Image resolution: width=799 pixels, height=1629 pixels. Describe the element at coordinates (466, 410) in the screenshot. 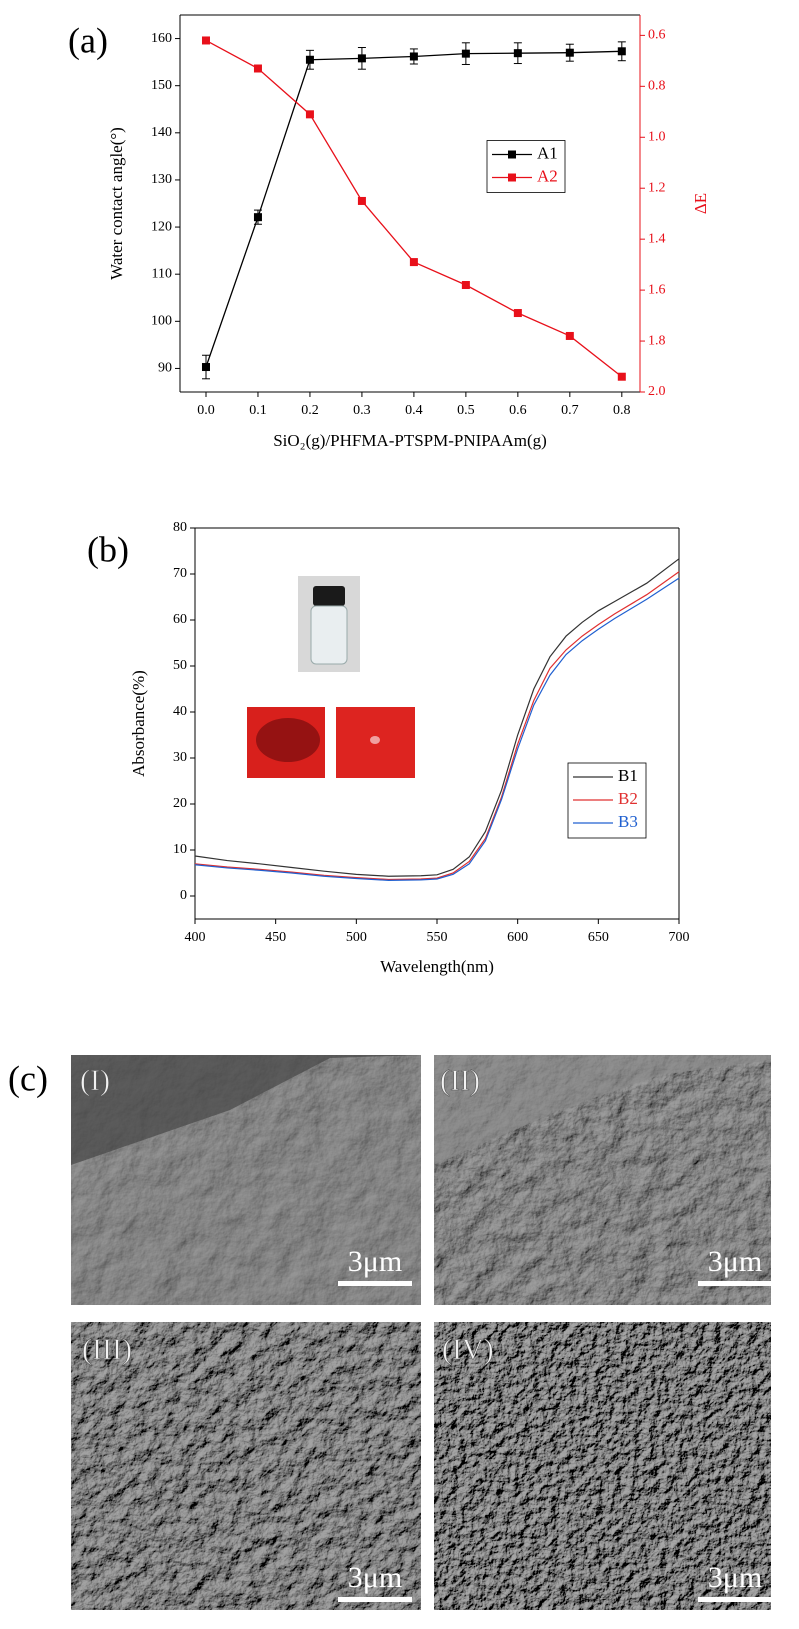

I see `x-tick-label: 0.5` at that location.